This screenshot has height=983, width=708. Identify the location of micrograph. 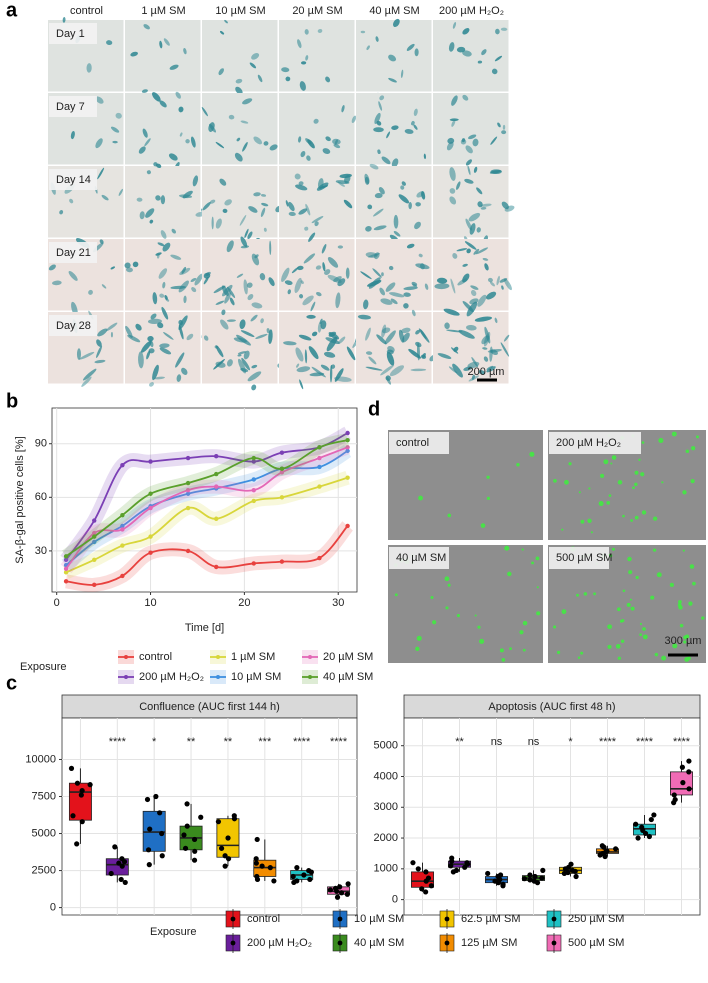
(163, 275).